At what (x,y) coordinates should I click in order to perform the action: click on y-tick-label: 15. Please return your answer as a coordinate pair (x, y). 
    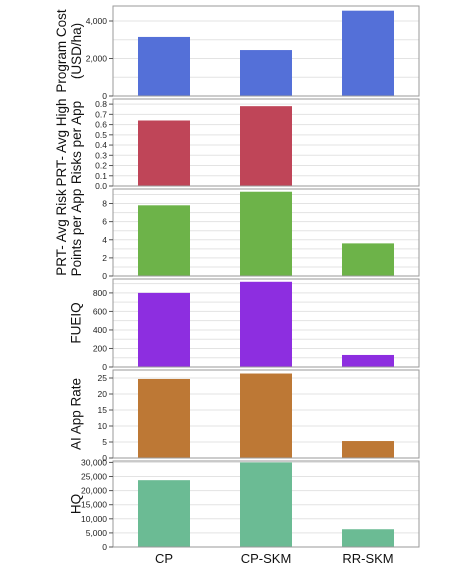
    Looking at the image, I should click on (103, 410).